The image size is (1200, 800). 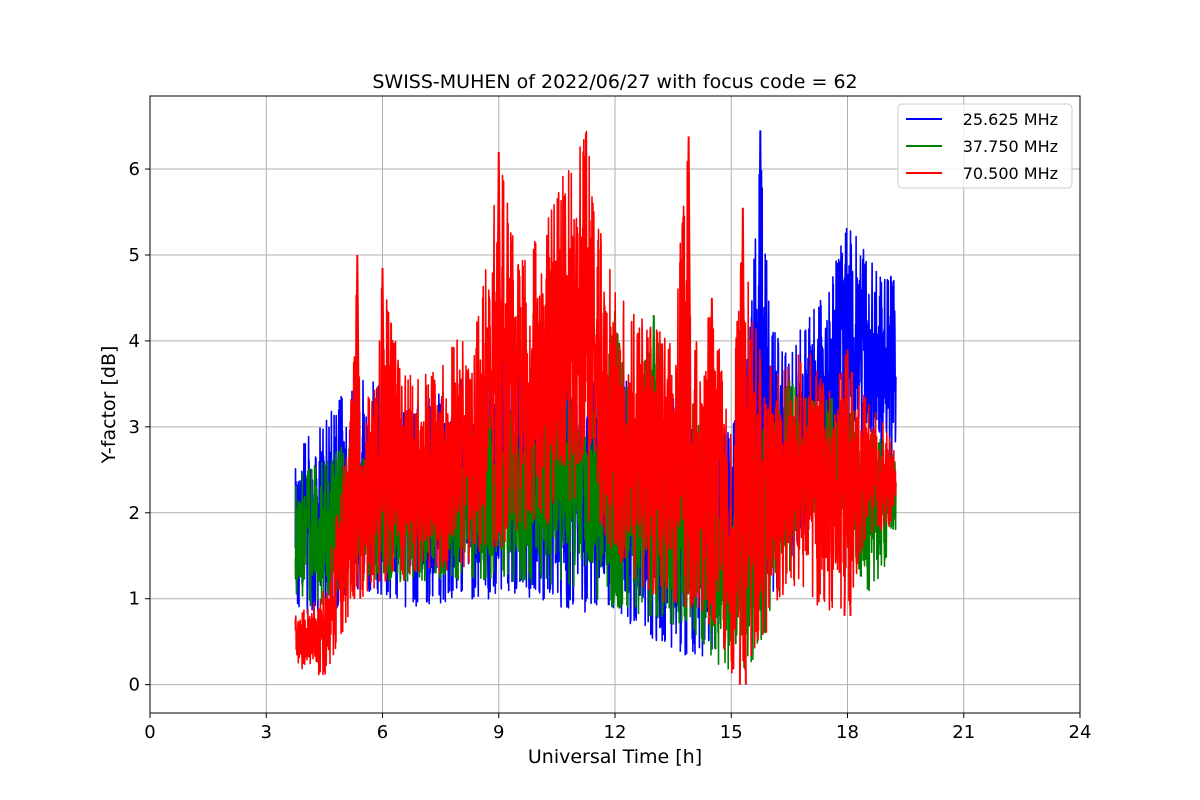 What do you see at coordinates (134, 513) in the screenshot?
I see `y-tick-label: 2` at bounding box center [134, 513].